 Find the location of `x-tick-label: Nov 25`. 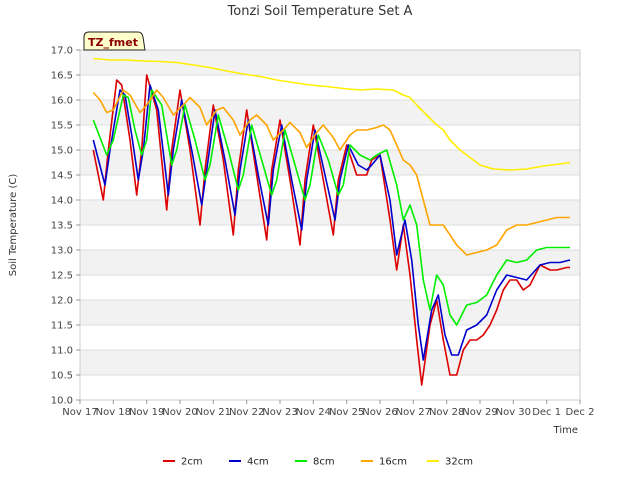

x-tick-label: Nov 25 is located at coordinates (346, 412).